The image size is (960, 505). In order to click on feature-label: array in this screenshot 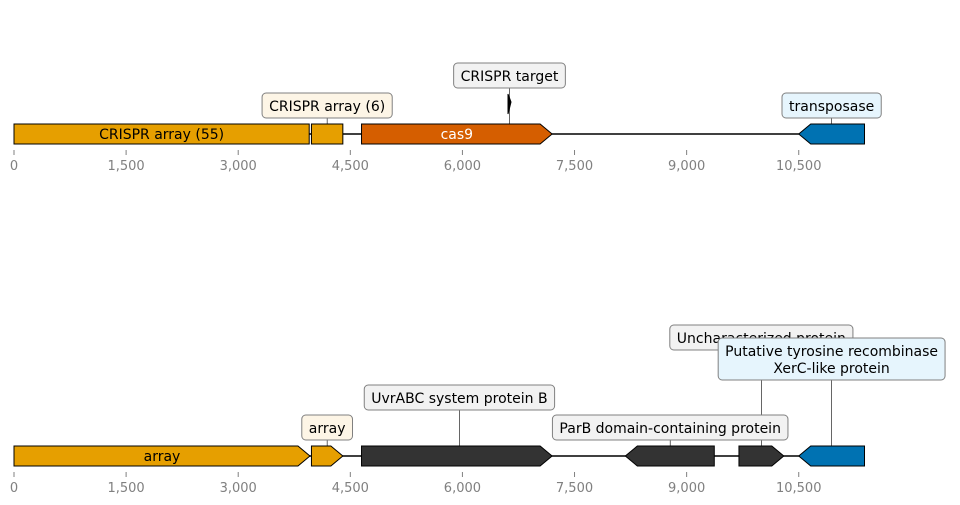, I will do `click(162, 457)`.